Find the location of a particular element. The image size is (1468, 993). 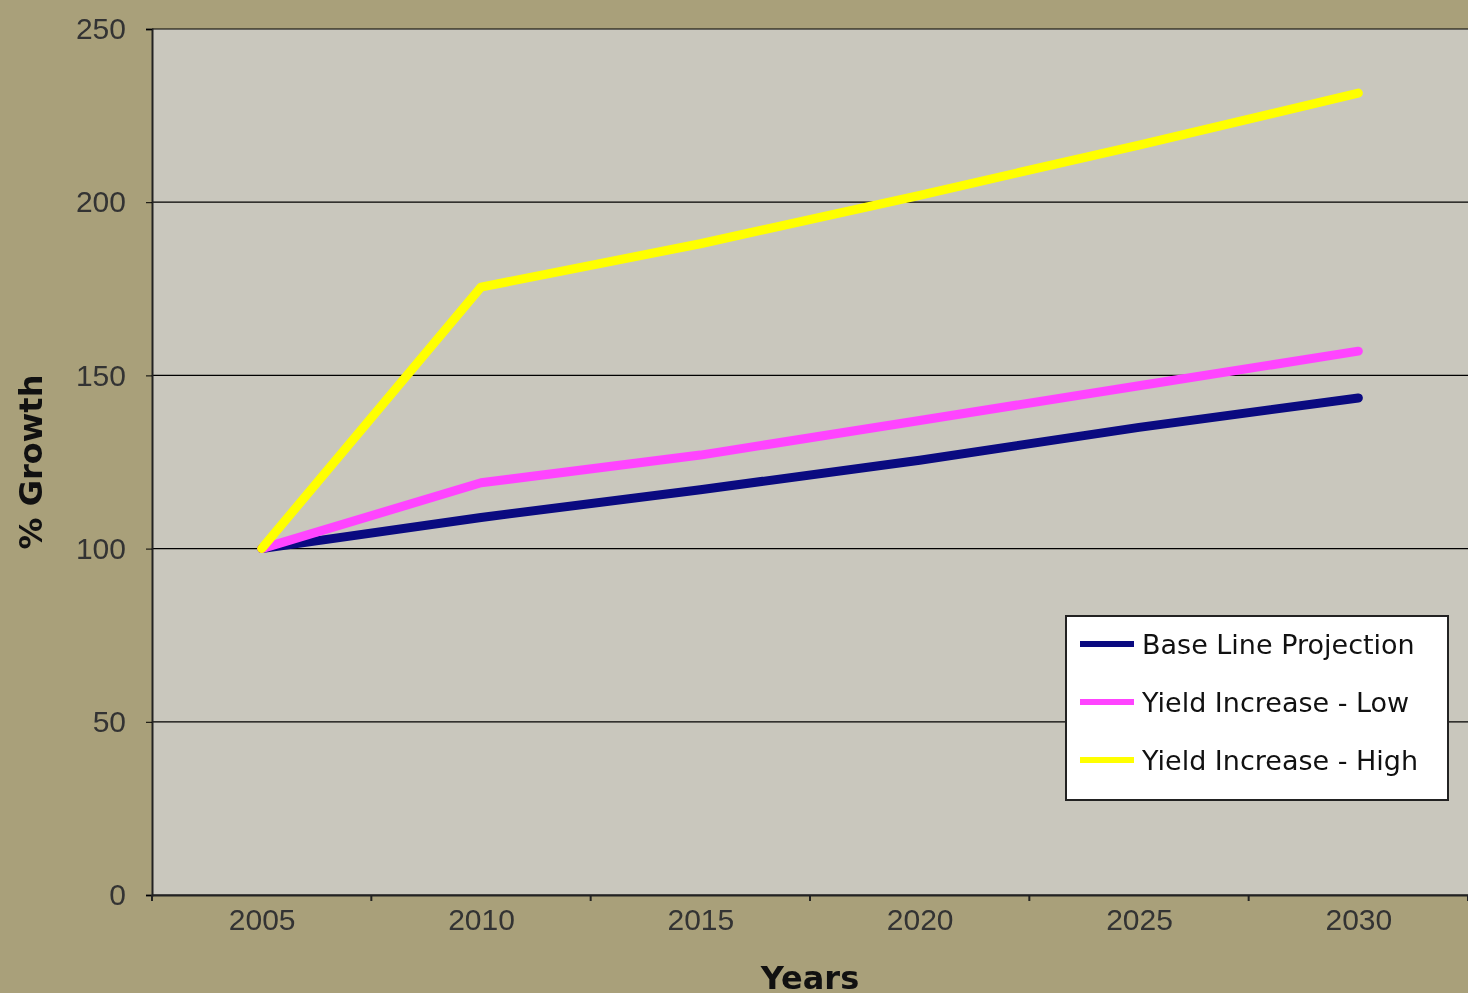

y-tick-label: 200 is located at coordinates (100, 202).